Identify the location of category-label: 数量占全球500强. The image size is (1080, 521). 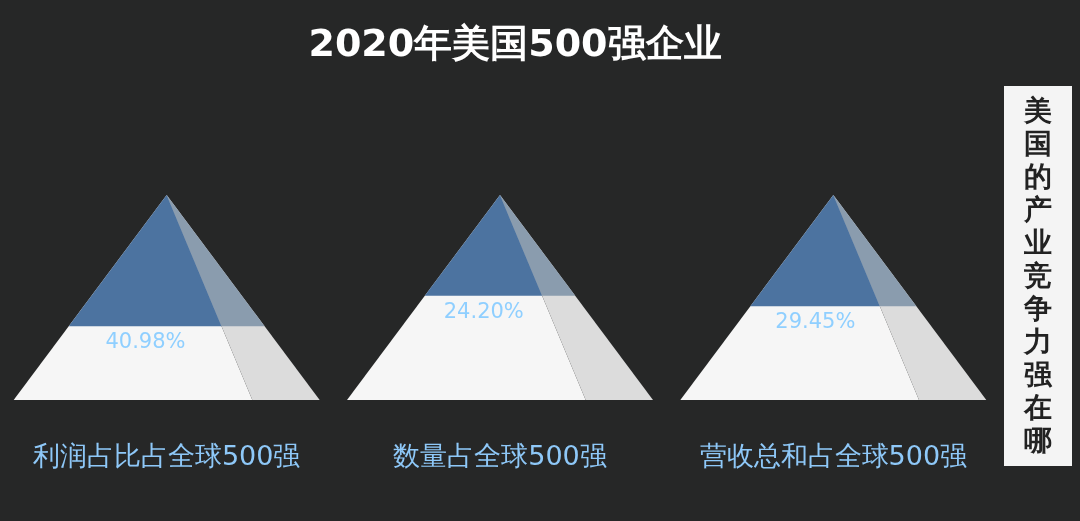
(500, 456).